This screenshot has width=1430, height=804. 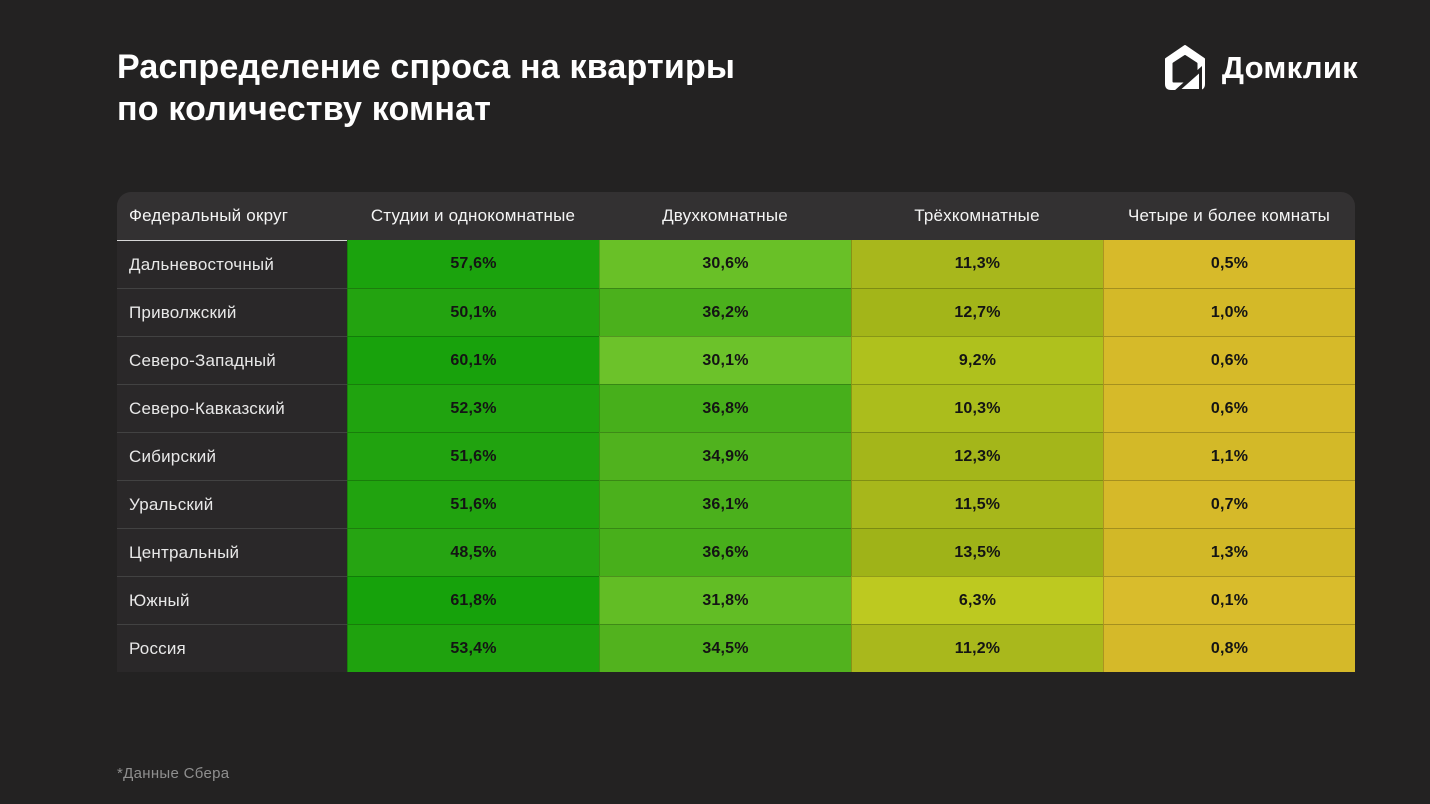 I want to click on region-label: Южный, so click(x=232, y=600).